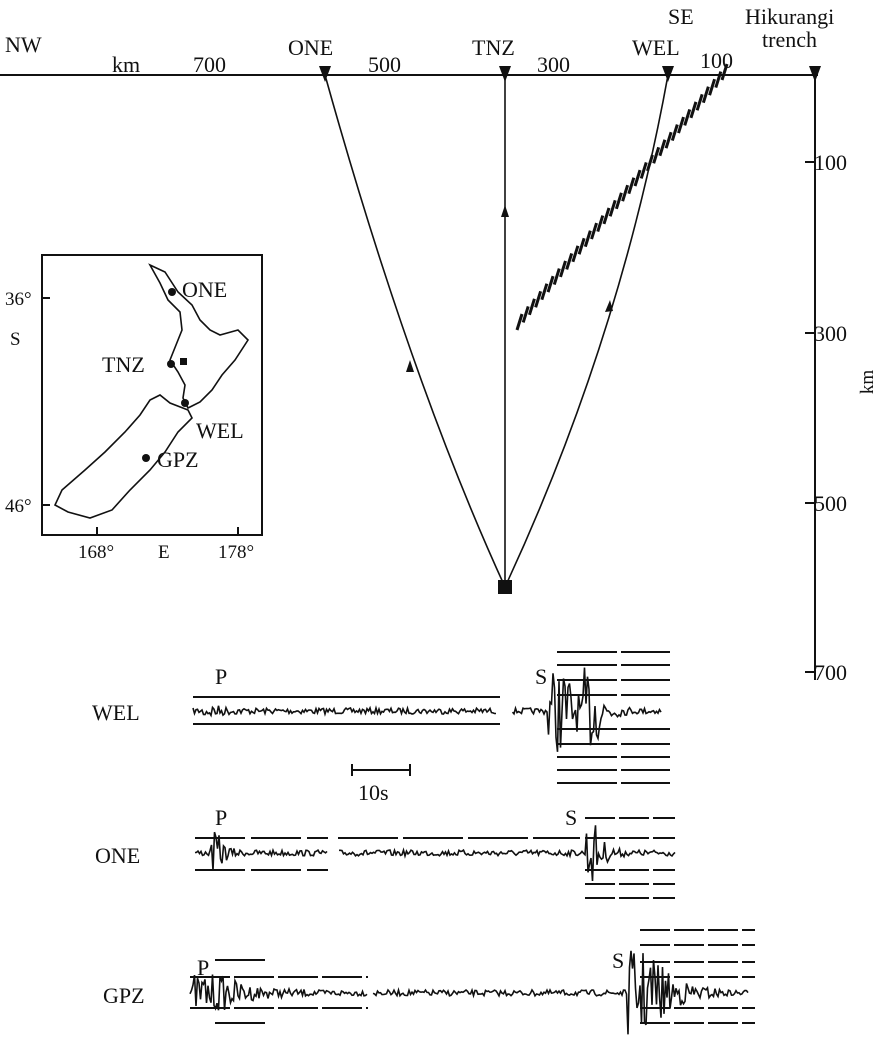 This screenshot has width=875, height=1039. Describe the element at coordinates (123, 364) in the screenshot. I see `map-station-label: TNZ` at that location.